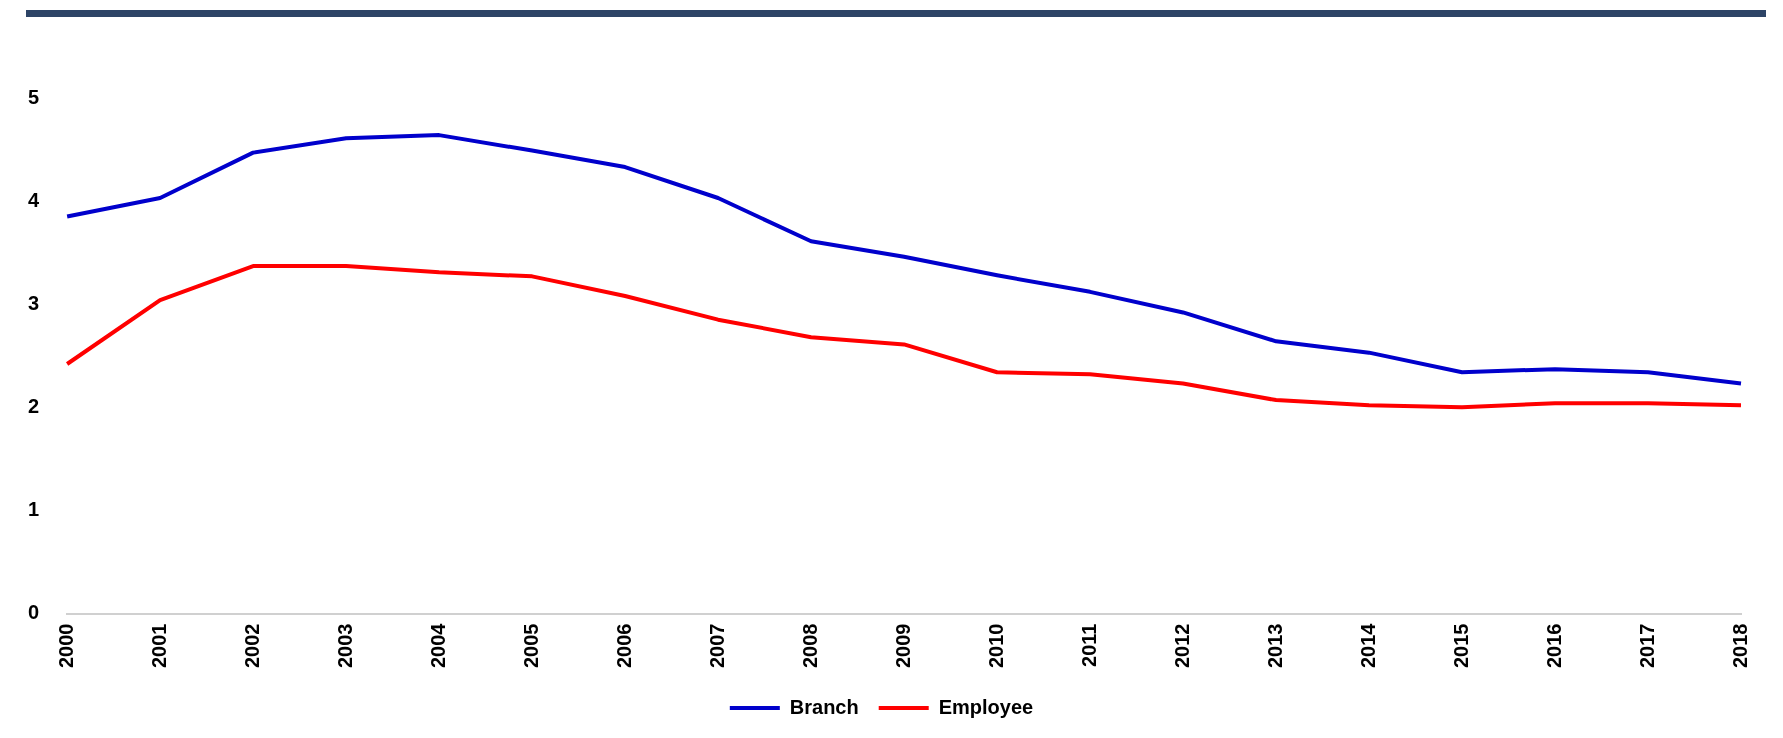 The width and height of the screenshot is (1783, 738). I want to click on x-tick-label: 2000, so click(65, 646).